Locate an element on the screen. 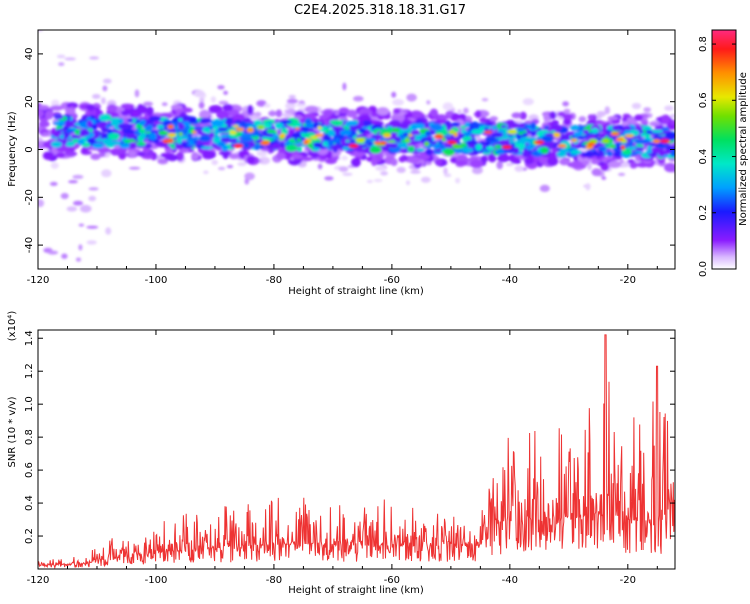 This screenshot has width=750, height=604. spectrogram-y-tick-label: 0 is located at coordinates (29, 149).